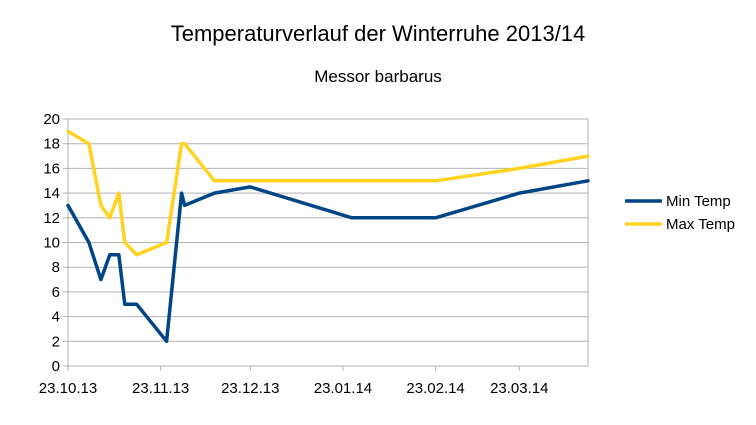 The image size is (756, 425). I want to click on y-tick-label: 8, so click(56, 267).